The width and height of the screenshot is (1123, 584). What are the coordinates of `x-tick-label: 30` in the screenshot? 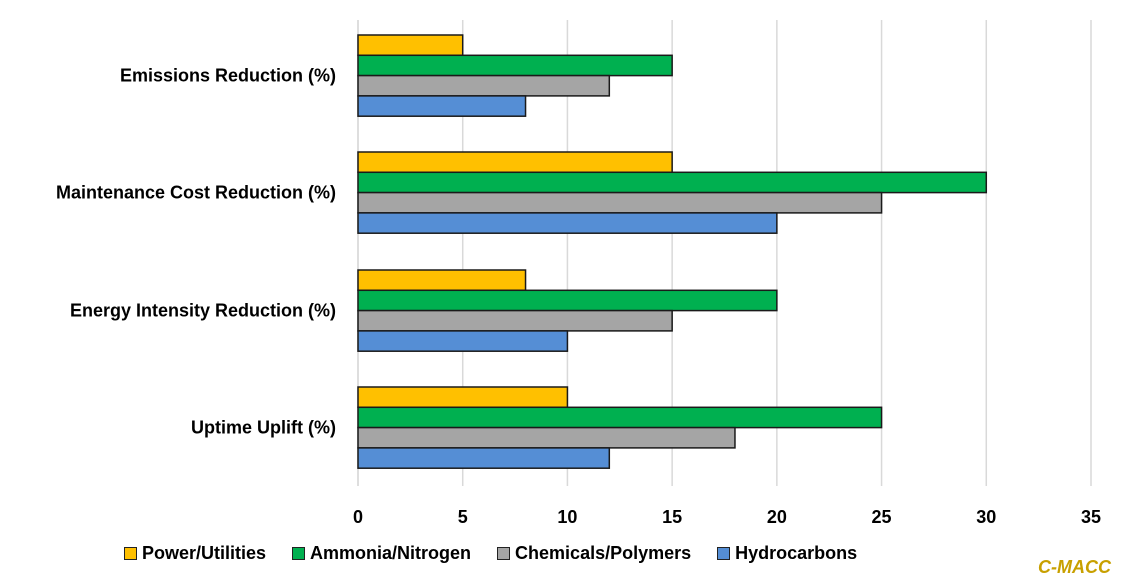 It's located at (986, 517).